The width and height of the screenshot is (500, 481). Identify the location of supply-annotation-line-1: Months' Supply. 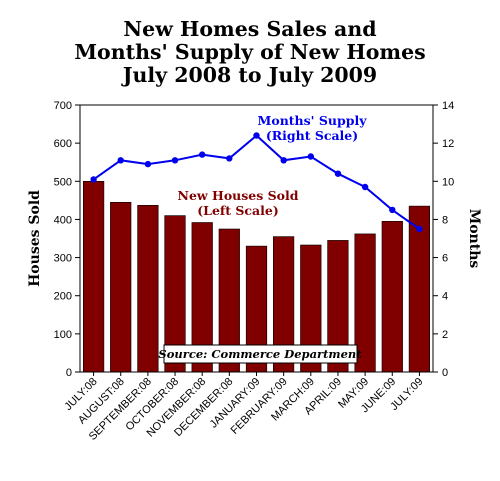
(313, 120).